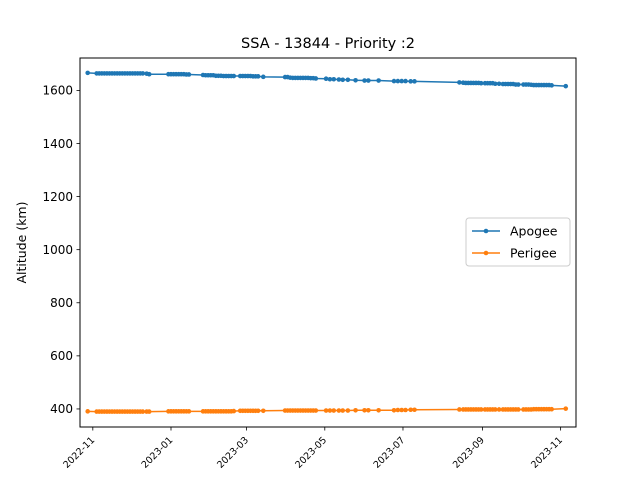  What do you see at coordinates (57, 91) in the screenshot?
I see `y-tick-label: 1600` at bounding box center [57, 91].